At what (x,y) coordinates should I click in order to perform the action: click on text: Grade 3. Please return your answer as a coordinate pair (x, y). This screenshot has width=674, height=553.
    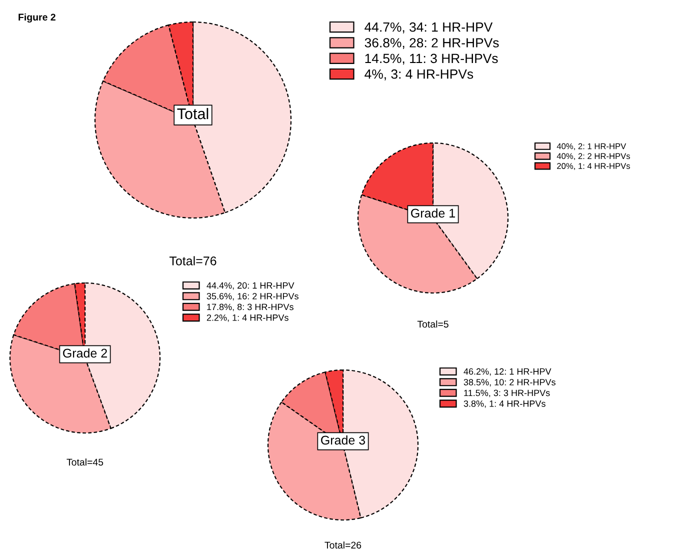
    Looking at the image, I should click on (343, 440).